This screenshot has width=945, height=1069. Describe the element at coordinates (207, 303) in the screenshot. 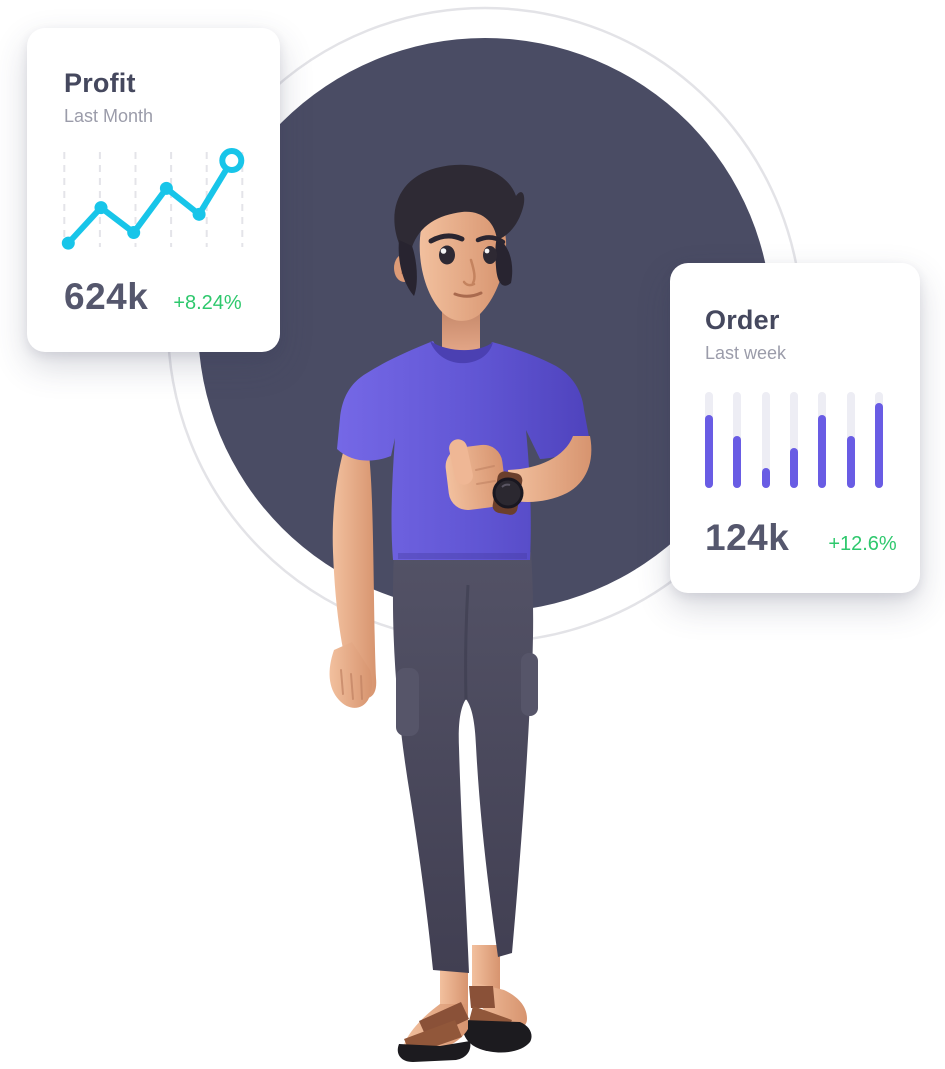

I see `profit-delta: +8.24%` at that location.